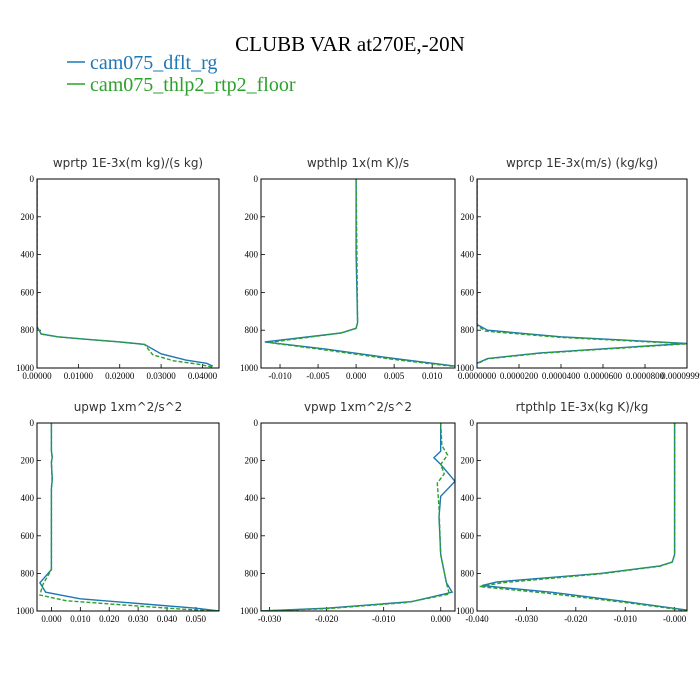 The width and height of the screenshot is (700, 700). What do you see at coordinates (109, 619) in the screenshot?
I see `x-tick-label: 0.020` at bounding box center [109, 619].